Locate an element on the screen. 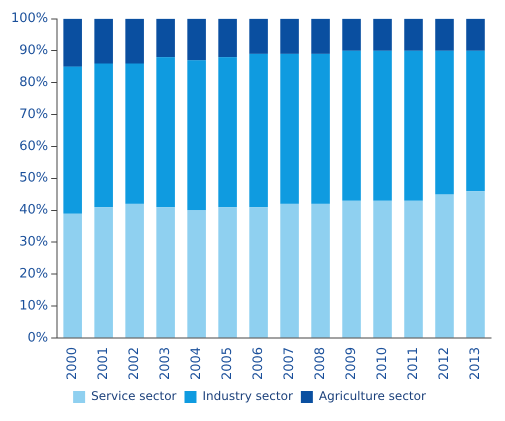 This screenshot has height=421, width=505. y-tick-label: 0% is located at coordinates (38, 338).